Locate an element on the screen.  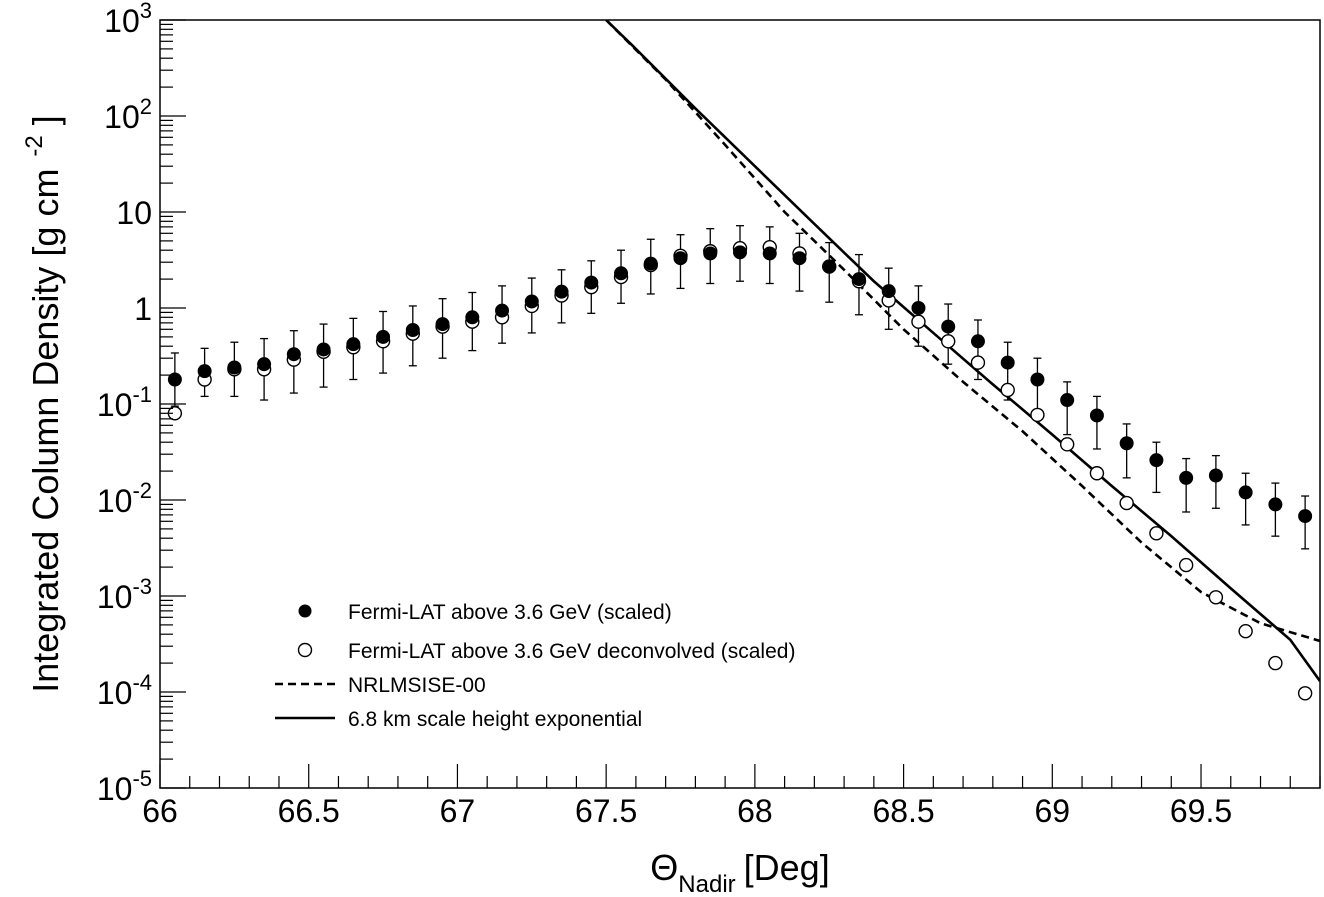
y-tick-label: 10 is located at coordinates (134, 213).